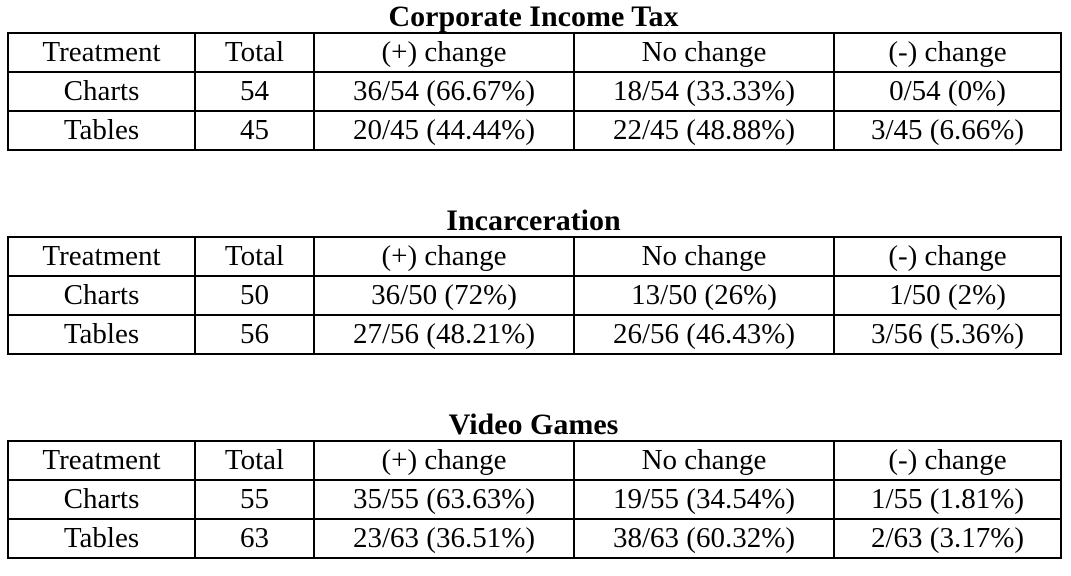 This screenshot has width=1071, height=576. Describe the element at coordinates (704, 499) in the screenshot. I see `table-cell: 19/55 (34.54%)` at that location.